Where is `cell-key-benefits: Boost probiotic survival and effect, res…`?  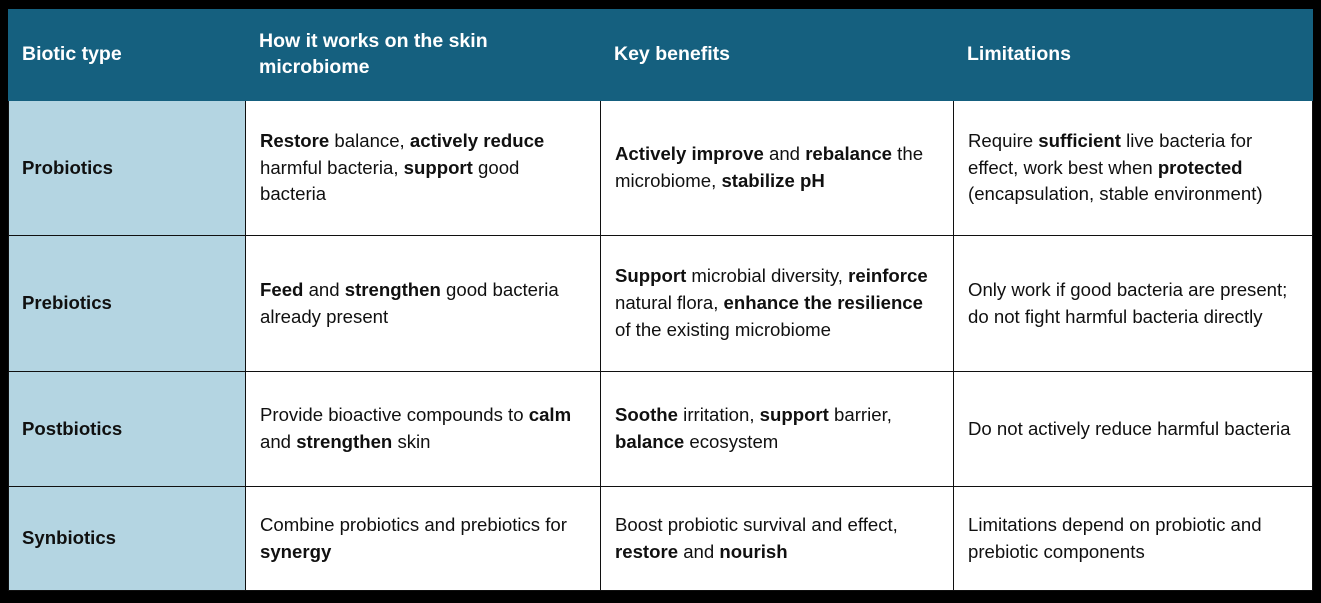
cell-key-benefits: Boost probiotic survival and effect, res… is located at coordinates (777, 538).